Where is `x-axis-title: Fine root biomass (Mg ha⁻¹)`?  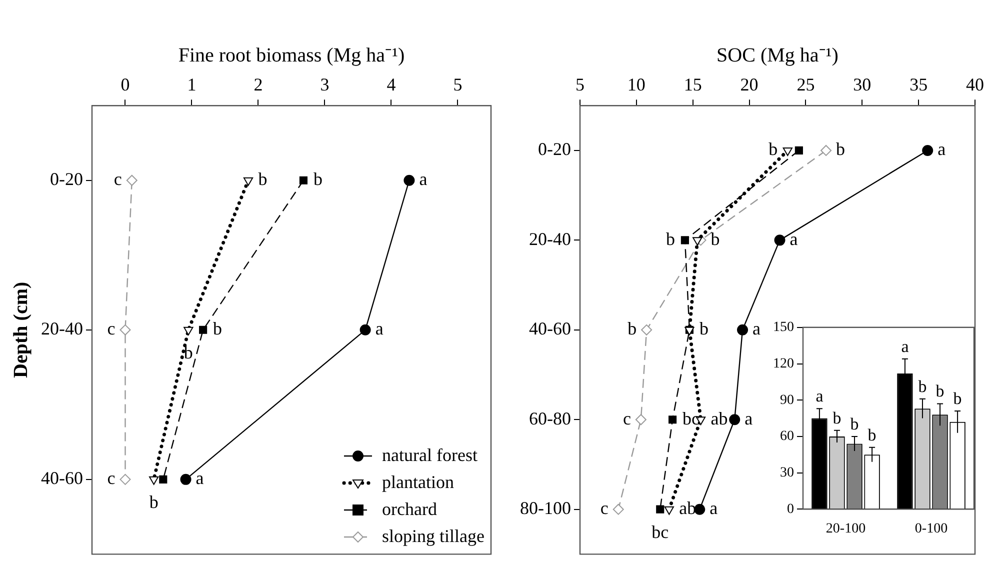 x-axis-title: Fine root biomass (Mg ha⁻¹) is located at coordinates (291, 55).